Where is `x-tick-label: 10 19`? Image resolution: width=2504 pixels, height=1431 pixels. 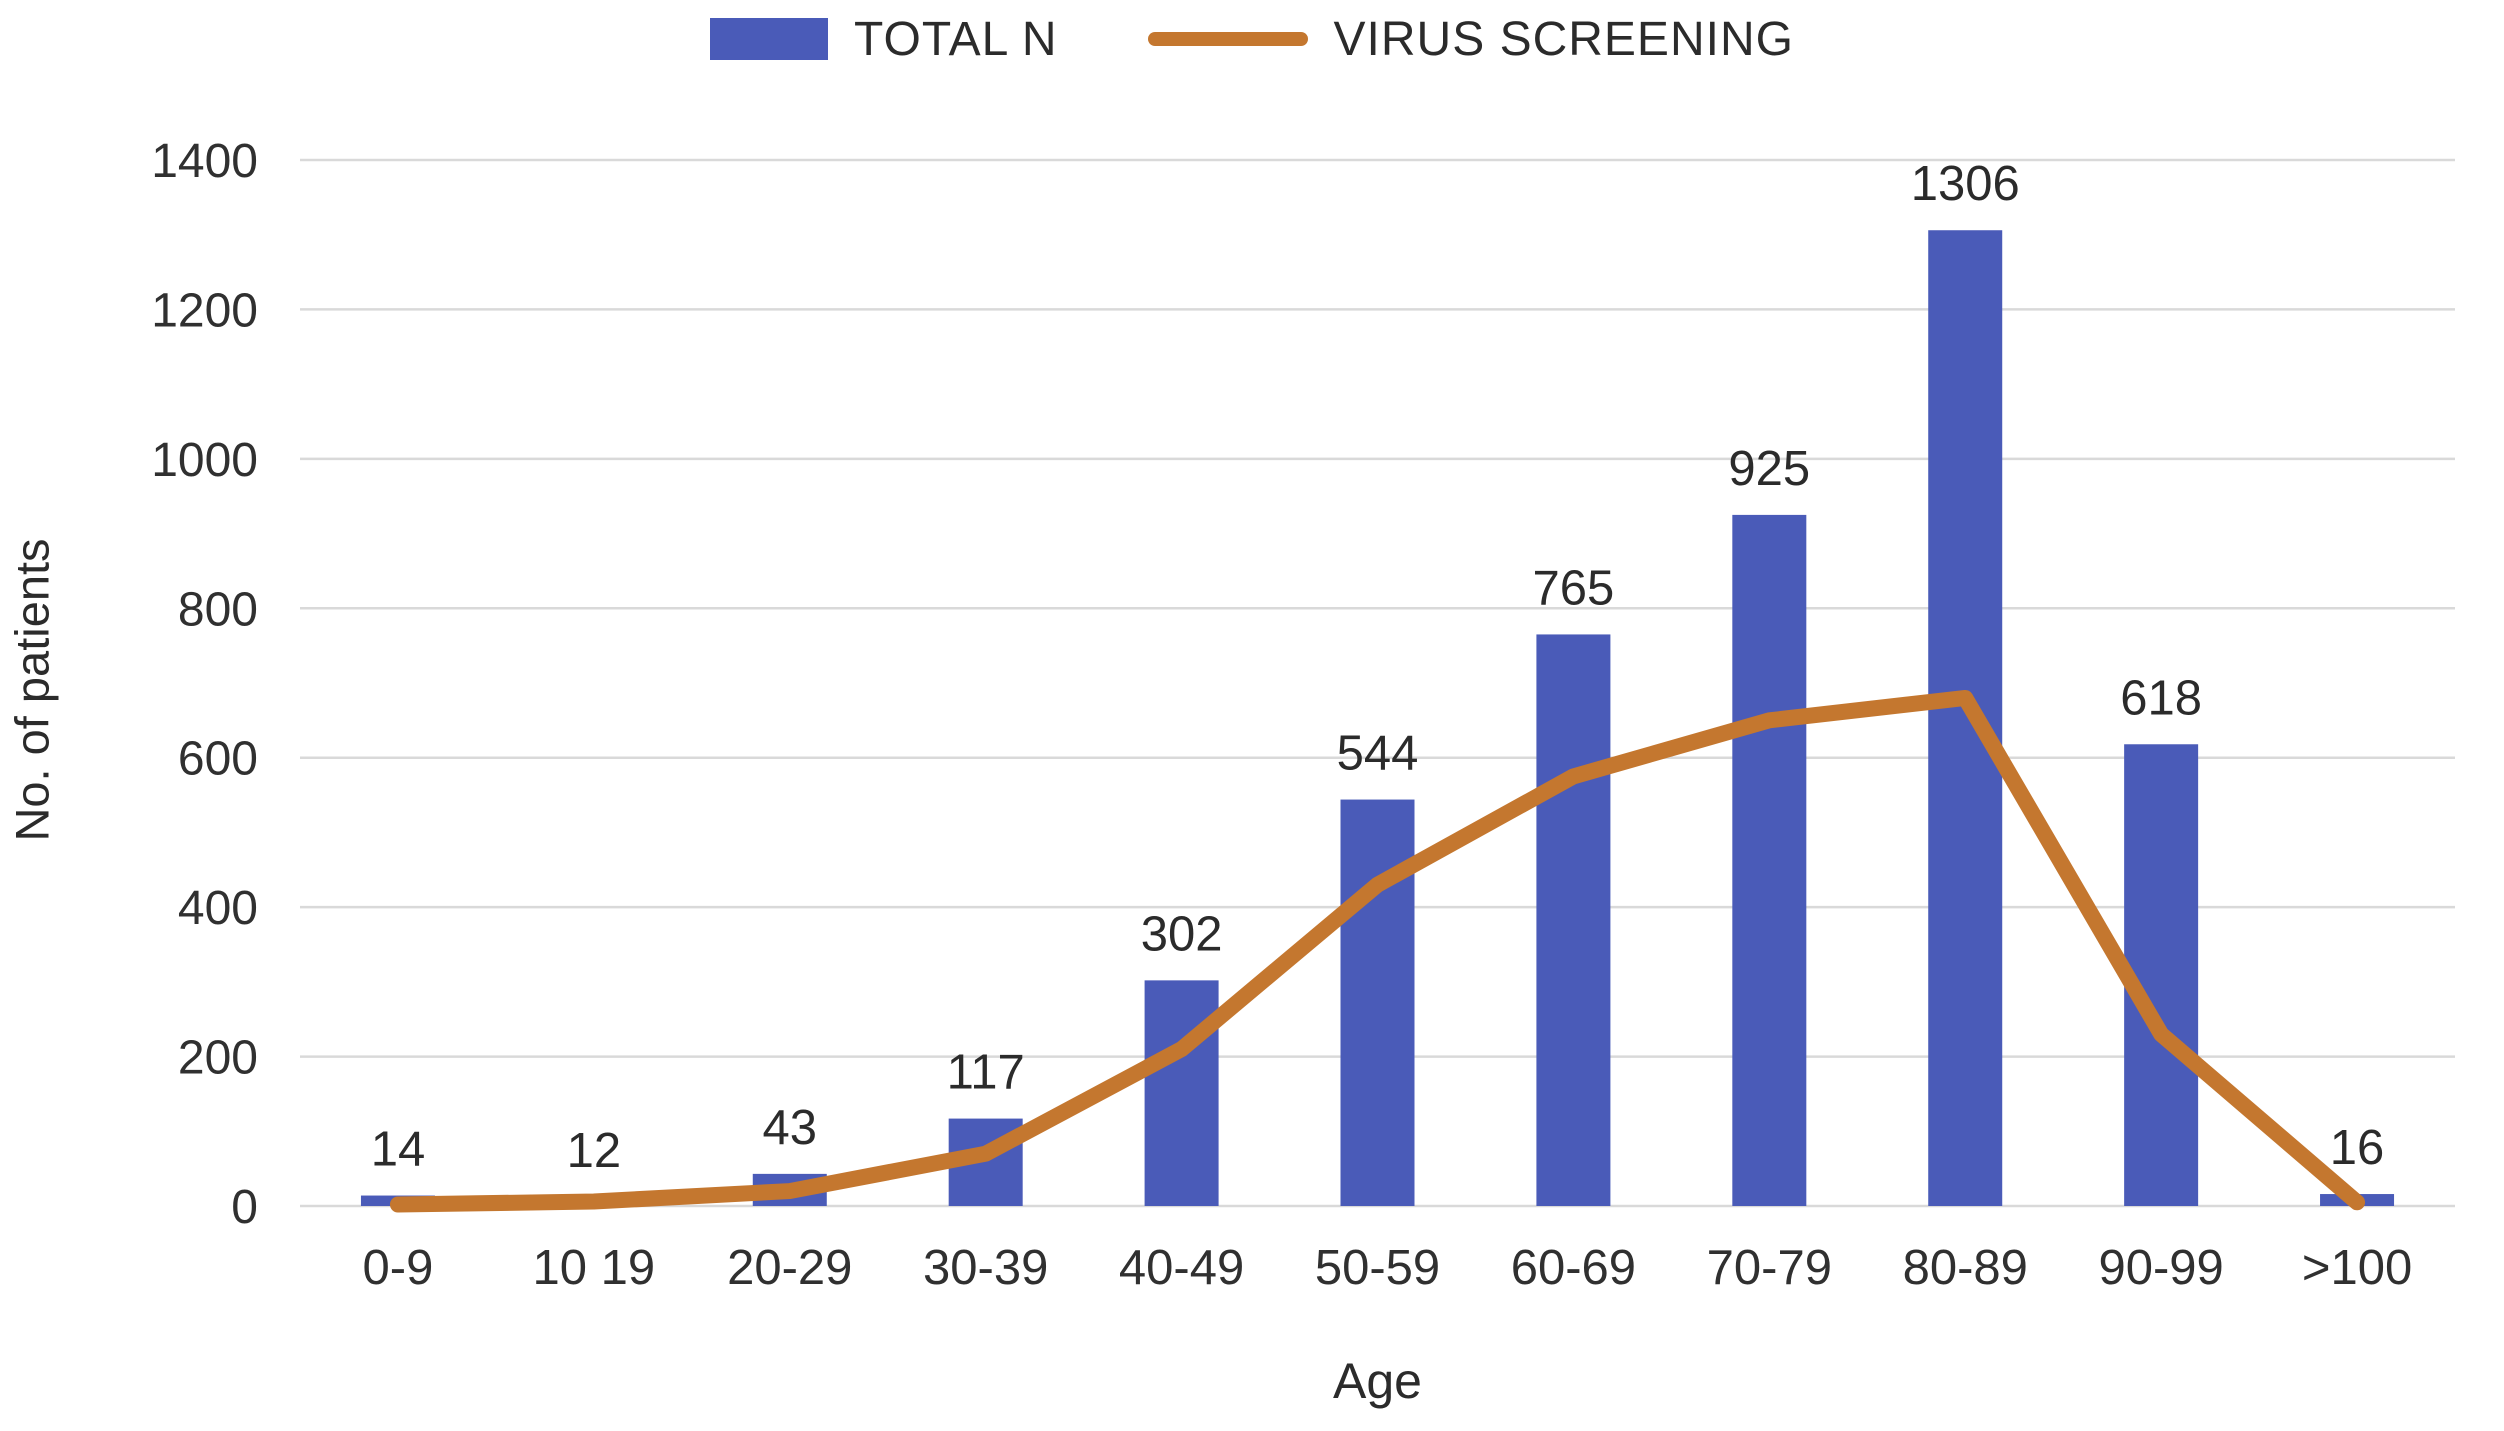 x-tick-label: 10 19 is located at coordinates (594, 1268).